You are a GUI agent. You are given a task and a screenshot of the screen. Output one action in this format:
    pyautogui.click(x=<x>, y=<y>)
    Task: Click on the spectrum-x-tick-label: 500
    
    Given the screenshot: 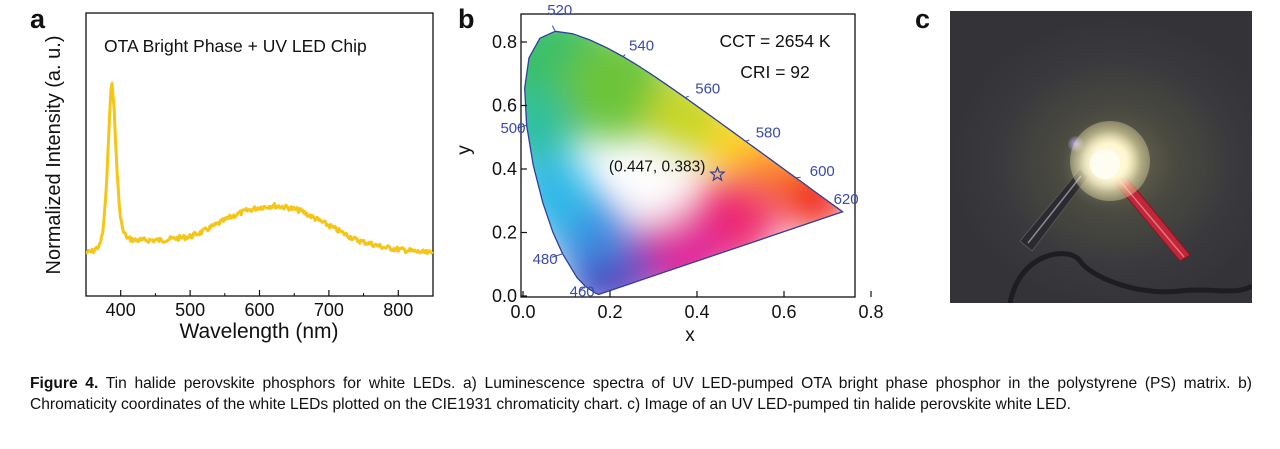 What is the action you would take?
    pyautogui.click(x=190, y=310)
    